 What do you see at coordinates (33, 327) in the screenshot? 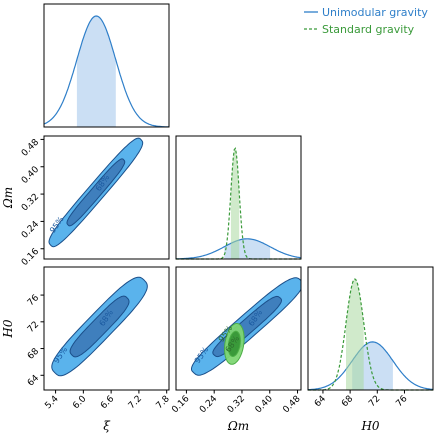
I see `y-tick-label-H0: 72` at bounding box center [33, 327].